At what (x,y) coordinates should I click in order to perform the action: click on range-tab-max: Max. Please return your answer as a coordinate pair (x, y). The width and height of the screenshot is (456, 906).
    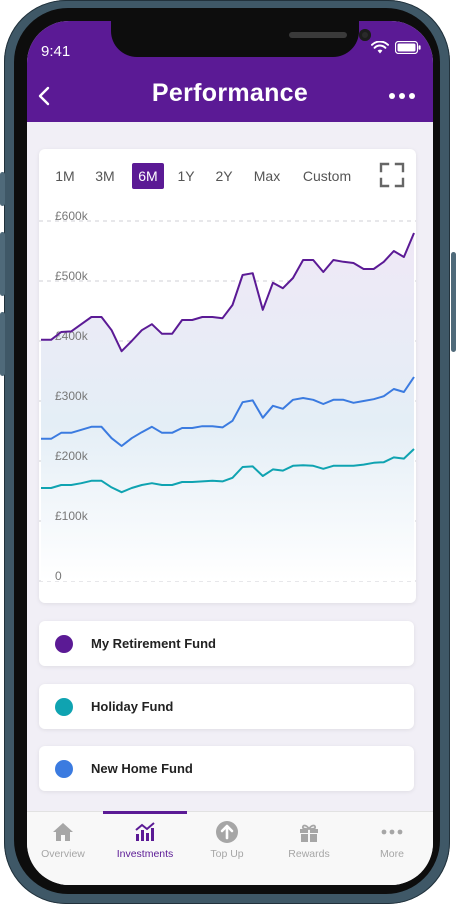
    Looking at the image, I should click on (267, 176).